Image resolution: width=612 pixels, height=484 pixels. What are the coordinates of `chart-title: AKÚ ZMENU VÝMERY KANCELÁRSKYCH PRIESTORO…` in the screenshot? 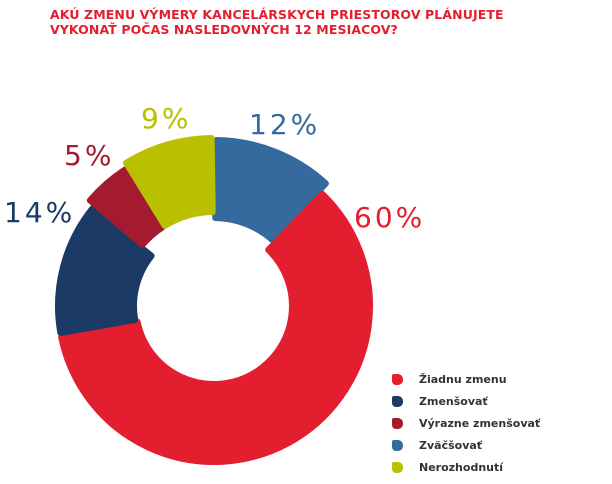 It's located at (310, 22).